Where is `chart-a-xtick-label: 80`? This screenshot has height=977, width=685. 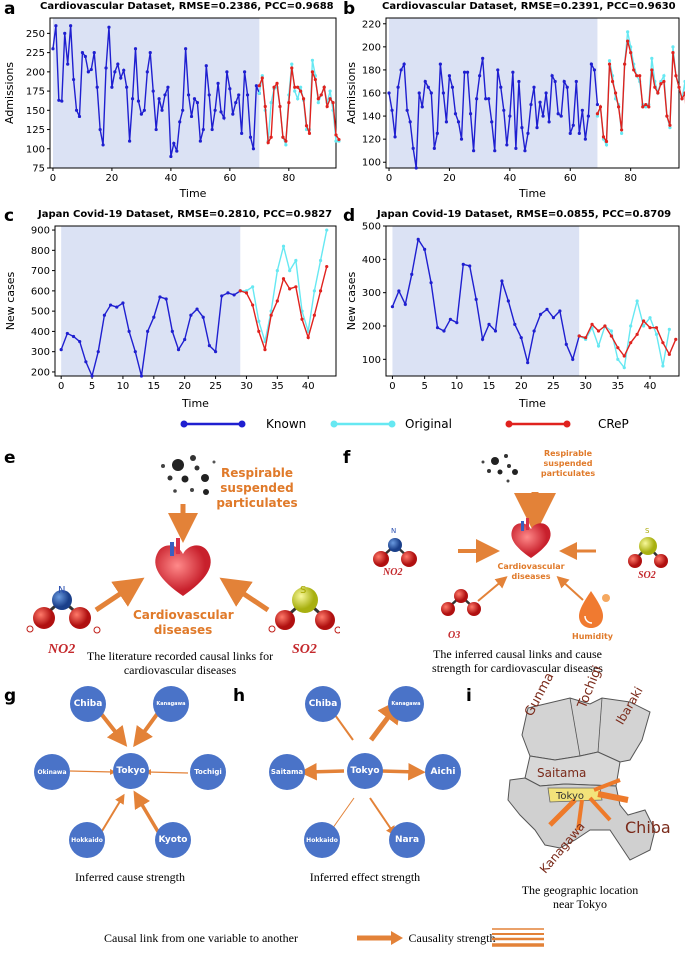 chart-a-xtick-label: 80 is located at coordinates (288, 178).